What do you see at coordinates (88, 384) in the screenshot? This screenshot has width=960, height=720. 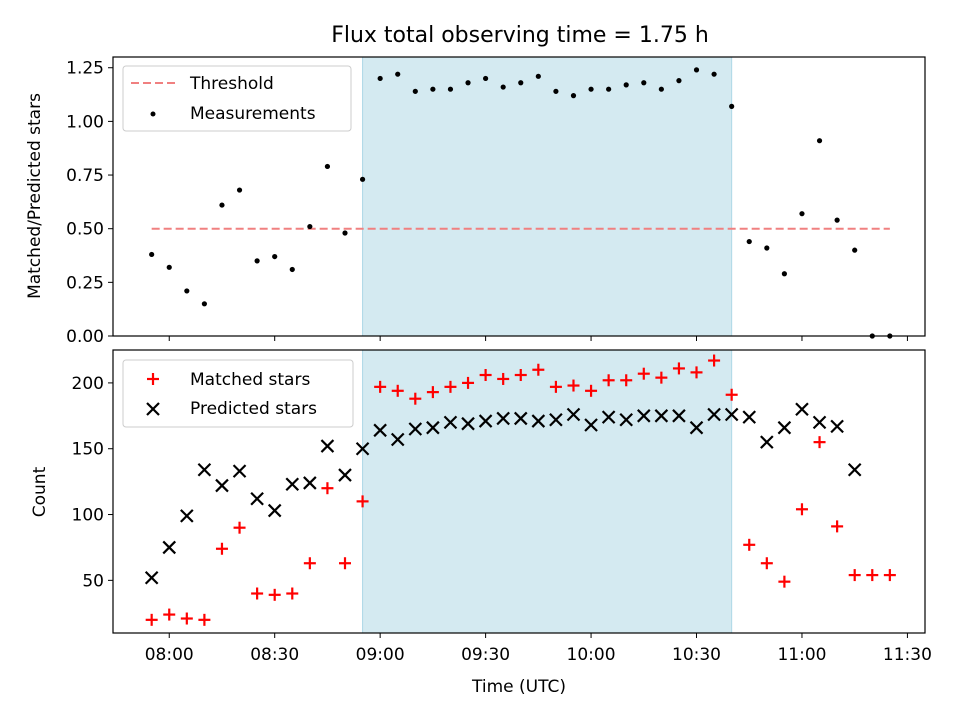 I see `count-y-tick-label: 200` at bounding box center [88, 384].